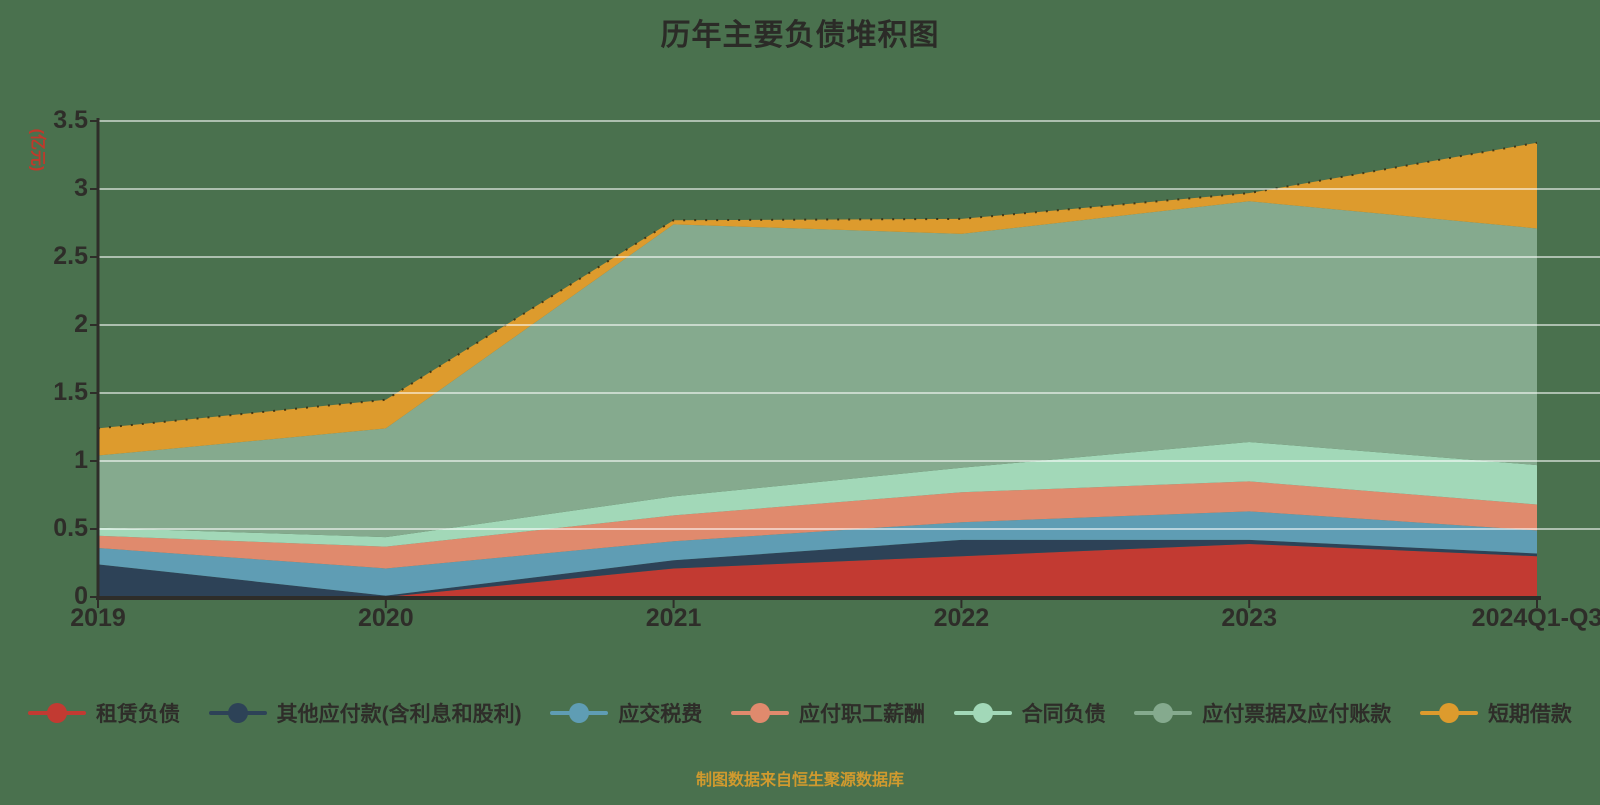  I want to click on legend-item-5: 应付票据及应付账款, so click(1262, 713).